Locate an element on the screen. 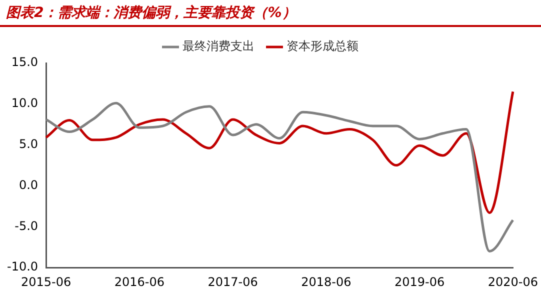 The height and width of the screenshot is (300, 541). x-tick-label: 2015-06 is located at coordinates (46, 281).